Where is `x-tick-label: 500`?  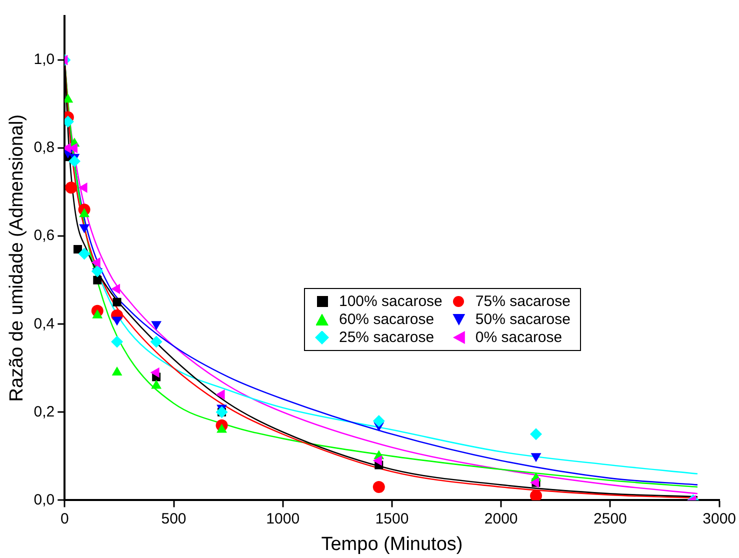
x-tick-label: 500 is located at coordinates (173, 519).